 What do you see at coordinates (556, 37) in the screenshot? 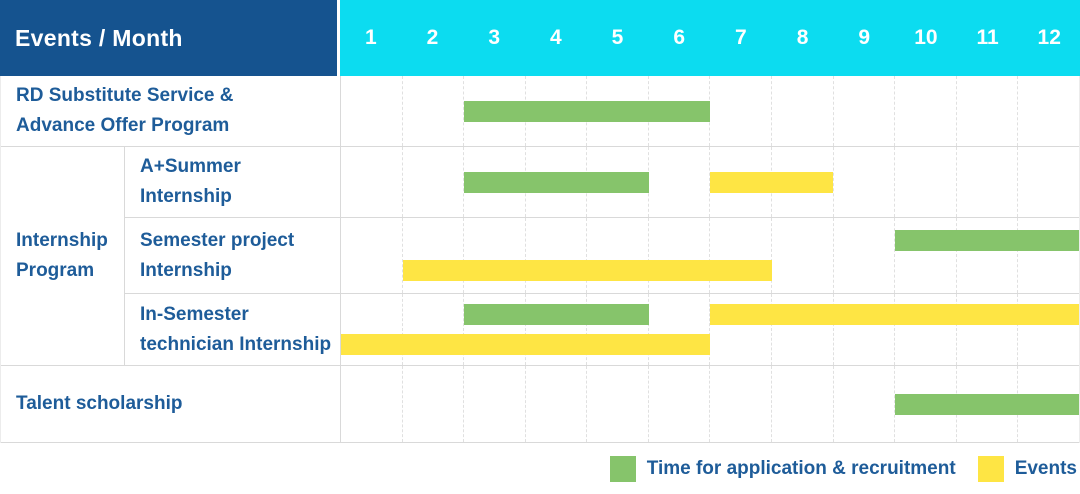
I see `month-label: 4` at bounding box center [556, 37].